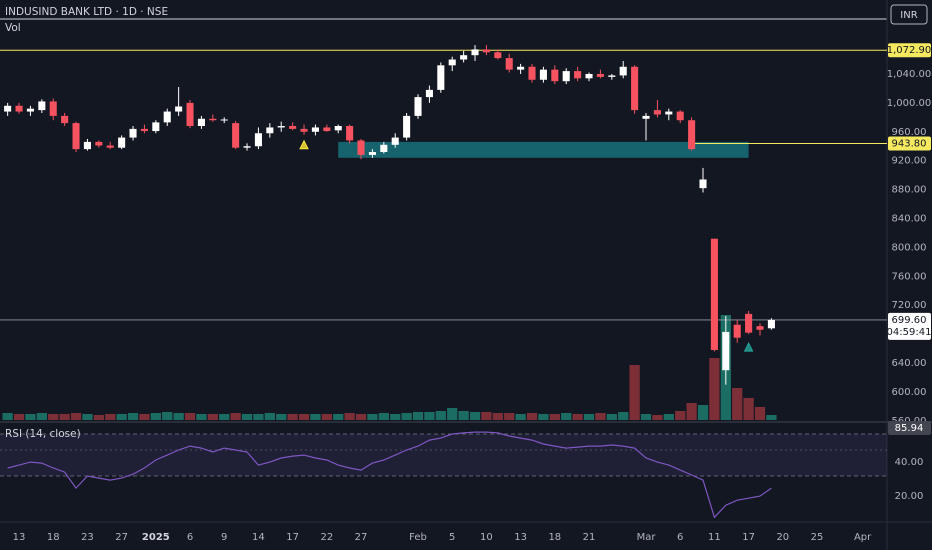 The width and height of the screenshot is (932, 550). What do you see at coordinates (326, 537) in the screenshot?
I see `x-tick-label: 22` at bounding box center [326, 537].